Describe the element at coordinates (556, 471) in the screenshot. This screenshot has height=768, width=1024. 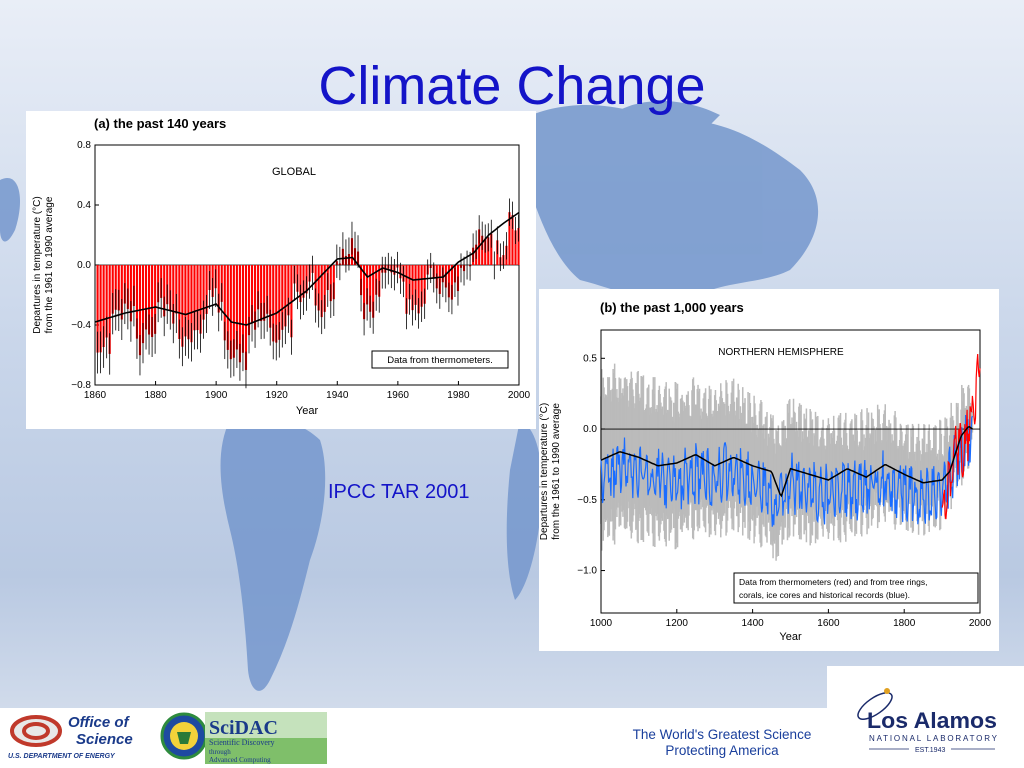
I see `chart-b-ylabel-line2: from the 1961 to 1990 average` at that location.